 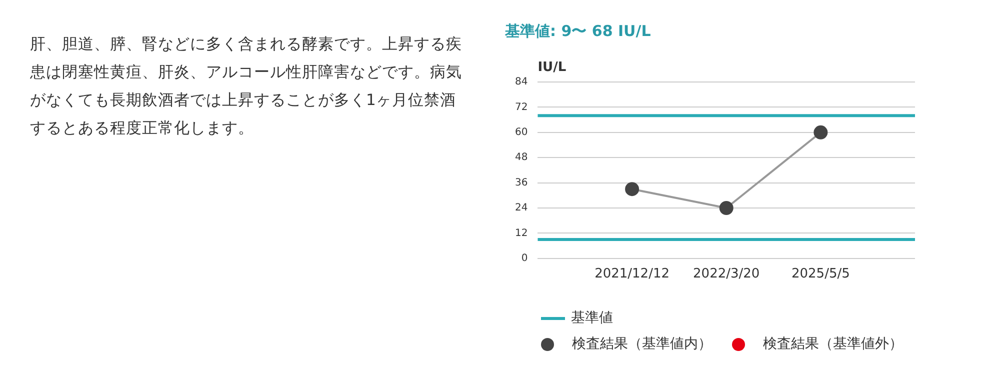 What do you see at coordinates (578, 31) in the screenshot?
I see `chart-title: 基準値: 9〜 68 IU/L` at bounding box center [578, 31].